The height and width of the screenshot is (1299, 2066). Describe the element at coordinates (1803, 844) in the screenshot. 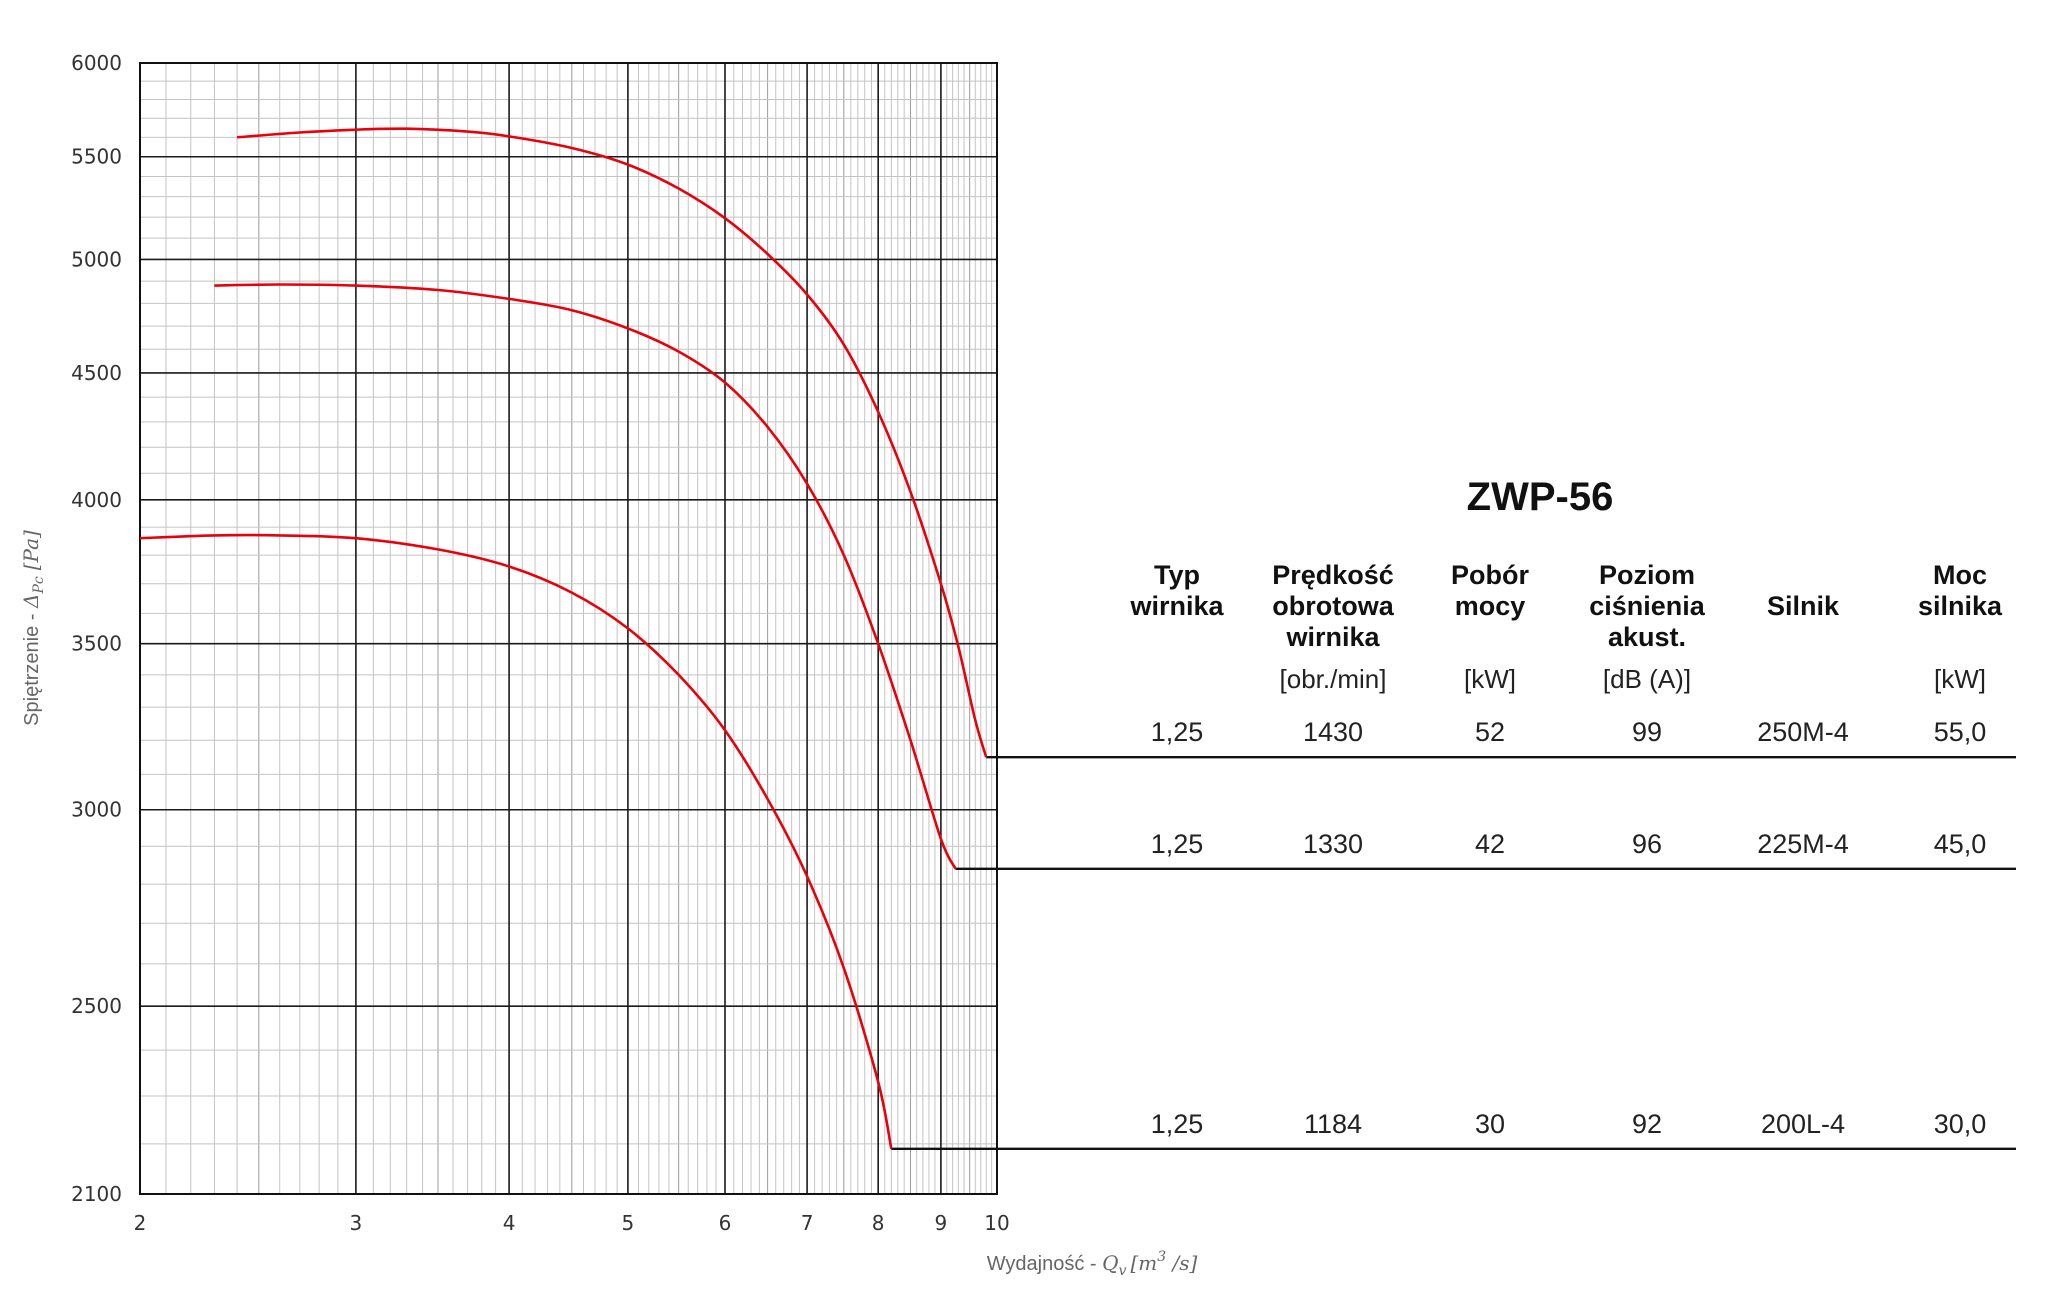

I see `table-cell: 225M-4` at that location.